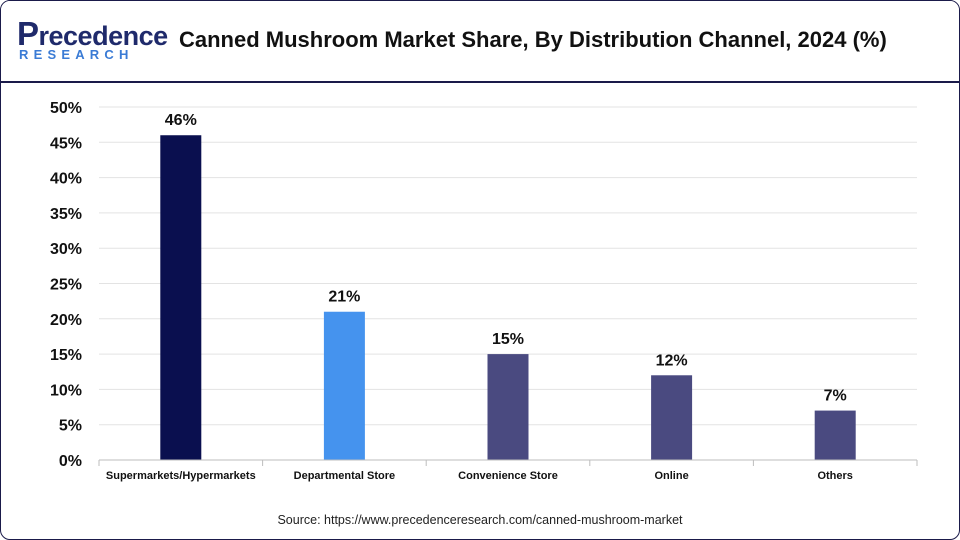 The image size is (960, 540). Describe the element at coordinates (835, 396) in the screenshot. I see `data-label: 7%` at that location.